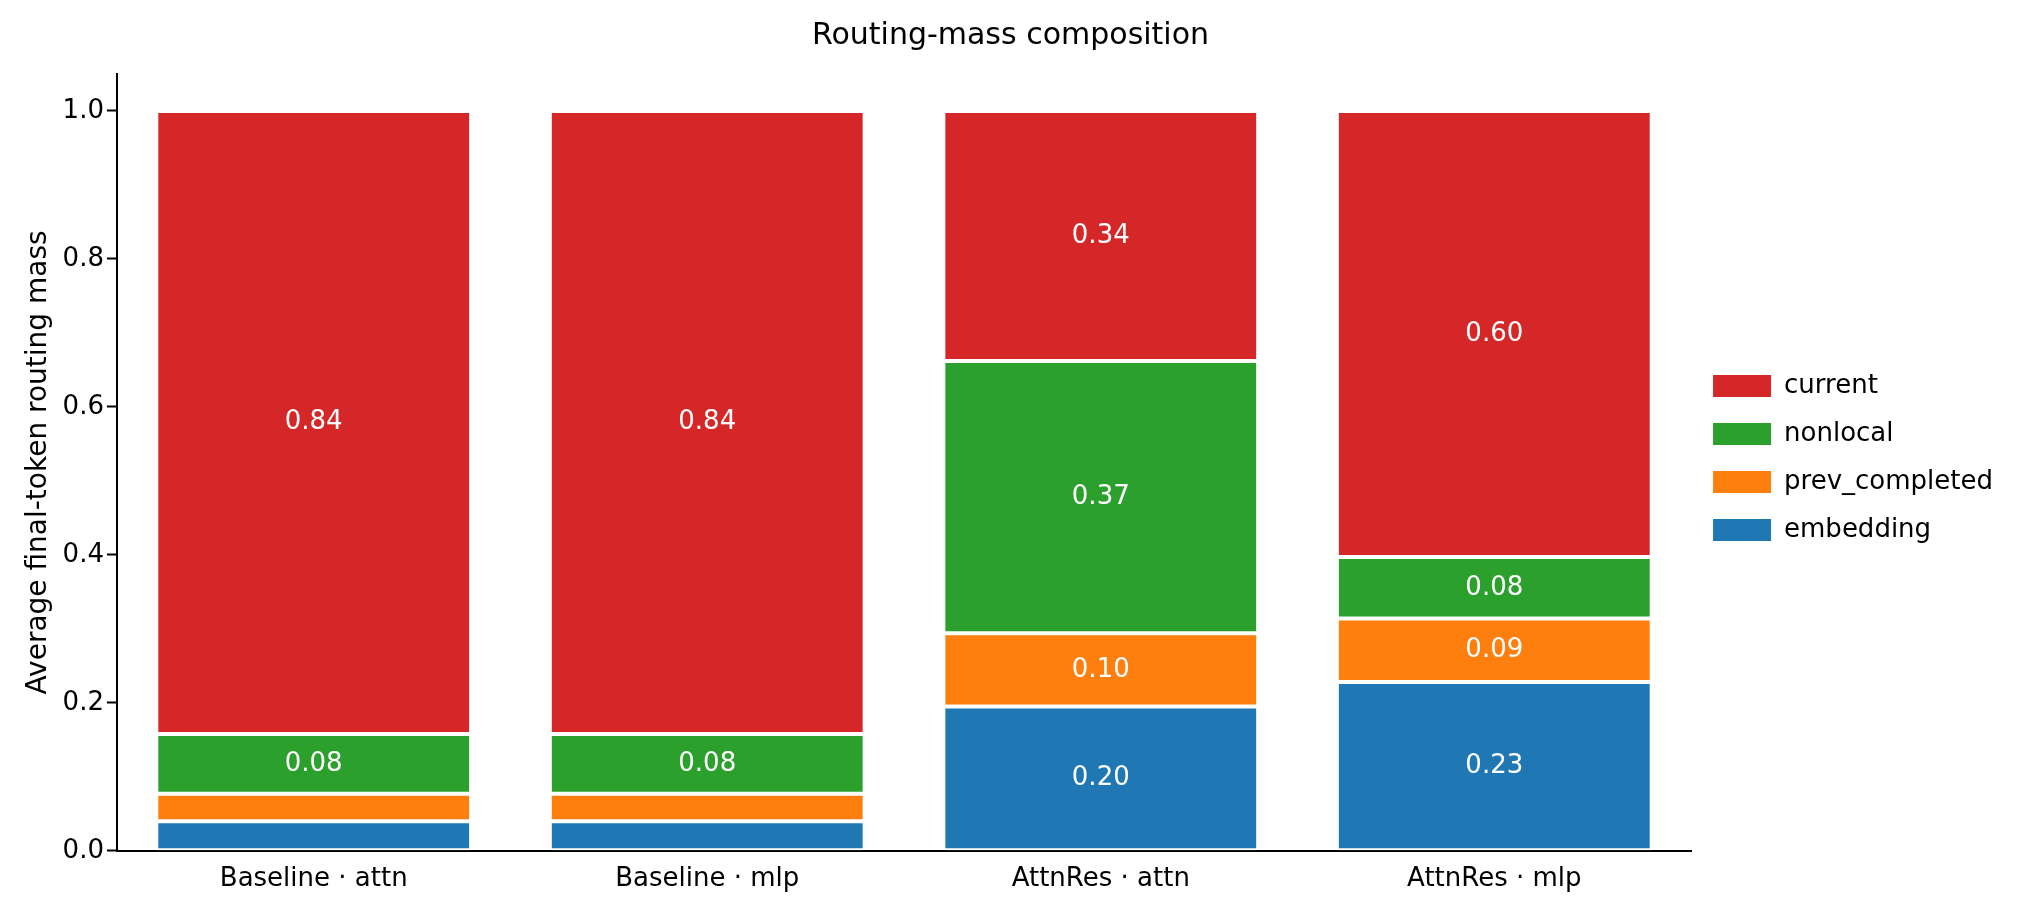  Describe the element at coordinates (83, 404) in the screenshot. I see `y-tick-label: 0.6` at that location.